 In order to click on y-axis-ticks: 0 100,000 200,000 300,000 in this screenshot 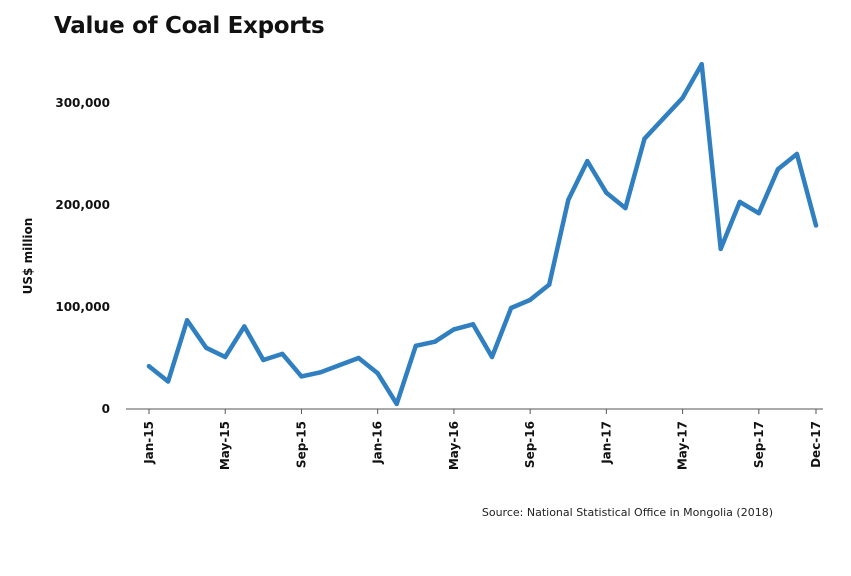, I will do `click(82, 256)`.